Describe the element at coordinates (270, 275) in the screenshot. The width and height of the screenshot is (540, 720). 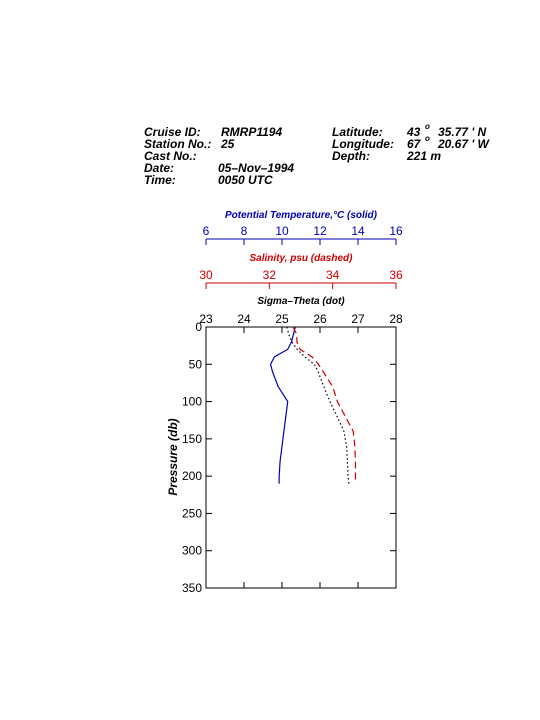
I see `x-tick-label: 32` at that location.